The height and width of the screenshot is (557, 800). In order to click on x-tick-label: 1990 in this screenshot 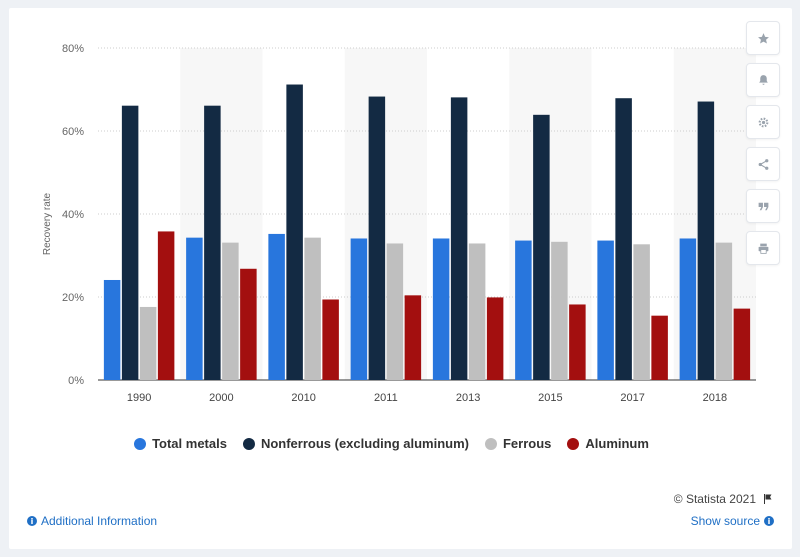, I will do `click(139, 398)`.